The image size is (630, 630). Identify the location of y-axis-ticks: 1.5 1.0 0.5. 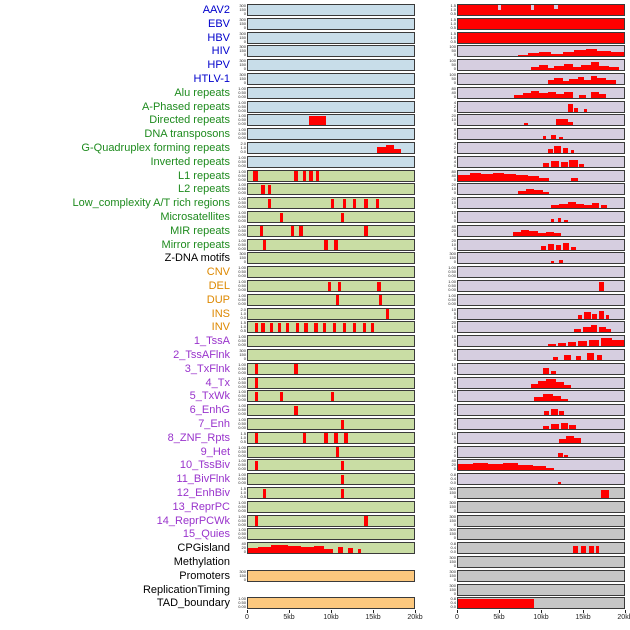
(449, 23).